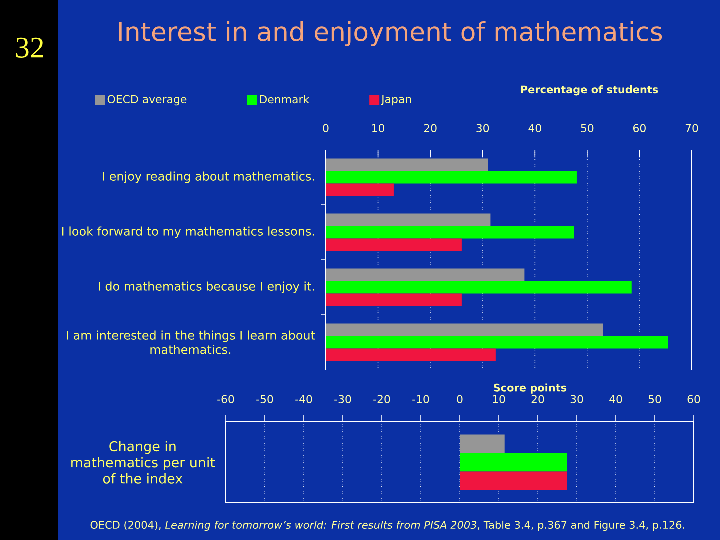 This screenshot has height=540, width=720. I want to click on y-tick-label: I enjoy reading about mathematics., so click(208, 178).